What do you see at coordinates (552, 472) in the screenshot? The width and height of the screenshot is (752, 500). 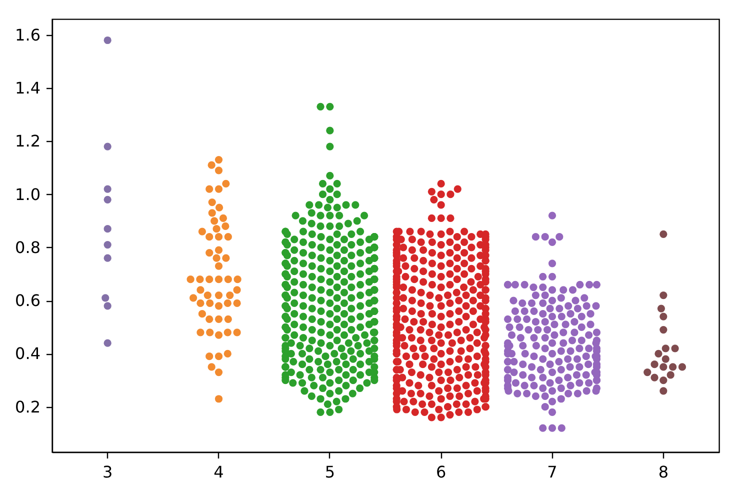 I see `x-tick-label: 7` at bounding box center [552, 472].